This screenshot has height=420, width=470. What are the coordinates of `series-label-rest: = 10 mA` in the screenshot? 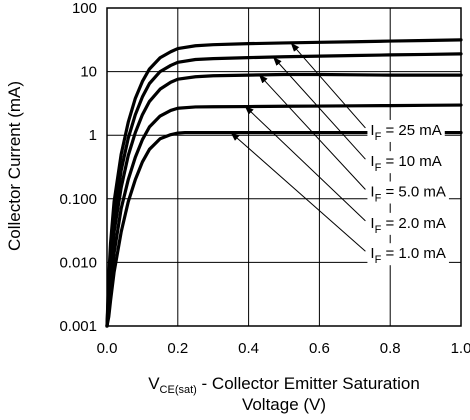 It's located at (411, 161).